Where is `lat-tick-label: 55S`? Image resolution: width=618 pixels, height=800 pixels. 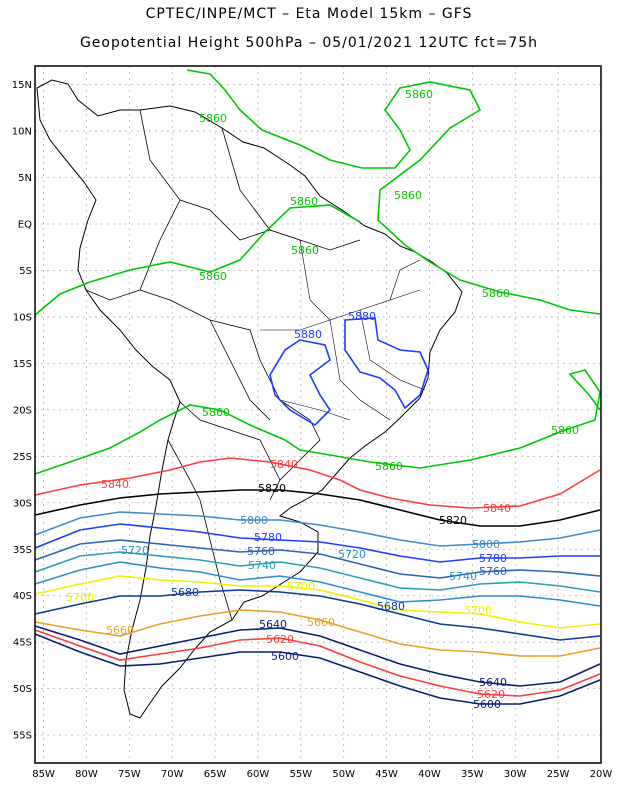 lat-tick-label: 55S is located at coordinates (22, 736).